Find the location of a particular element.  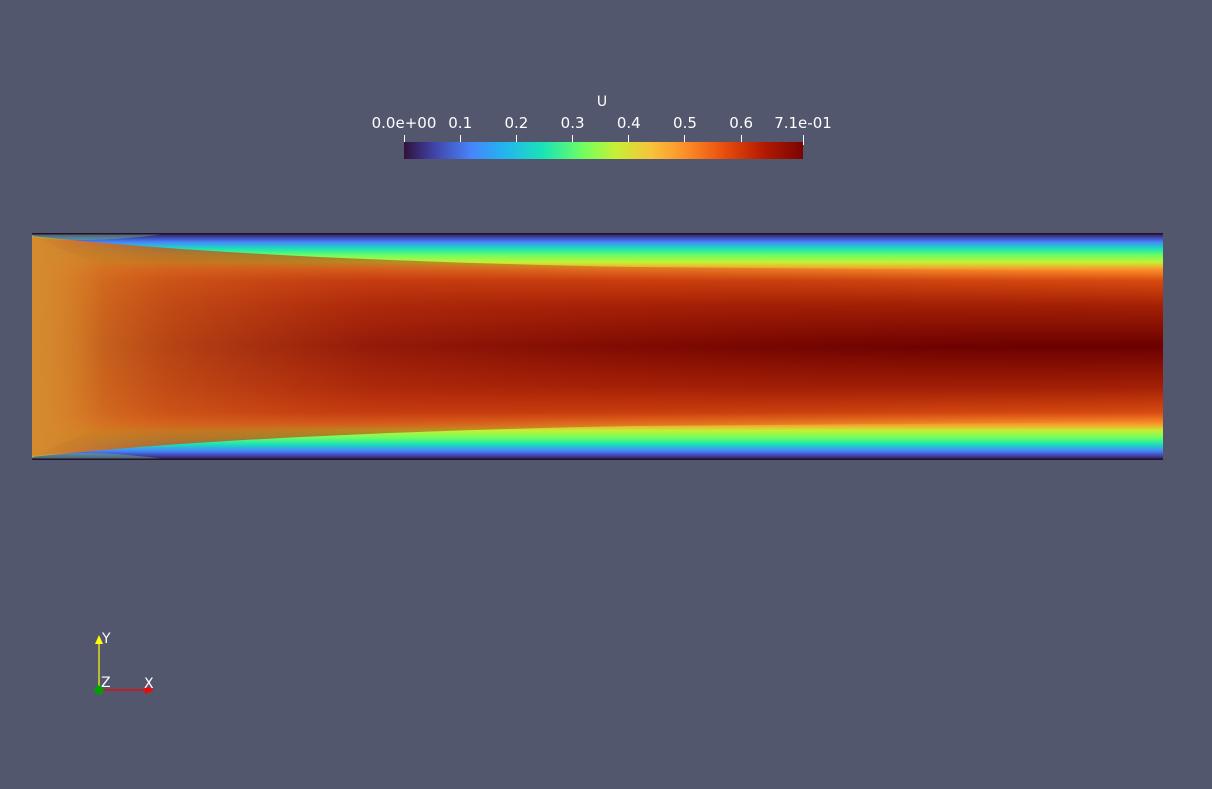

scalar-bar-tick-label: 0.0e+00 is located at coordinates (404, 123).